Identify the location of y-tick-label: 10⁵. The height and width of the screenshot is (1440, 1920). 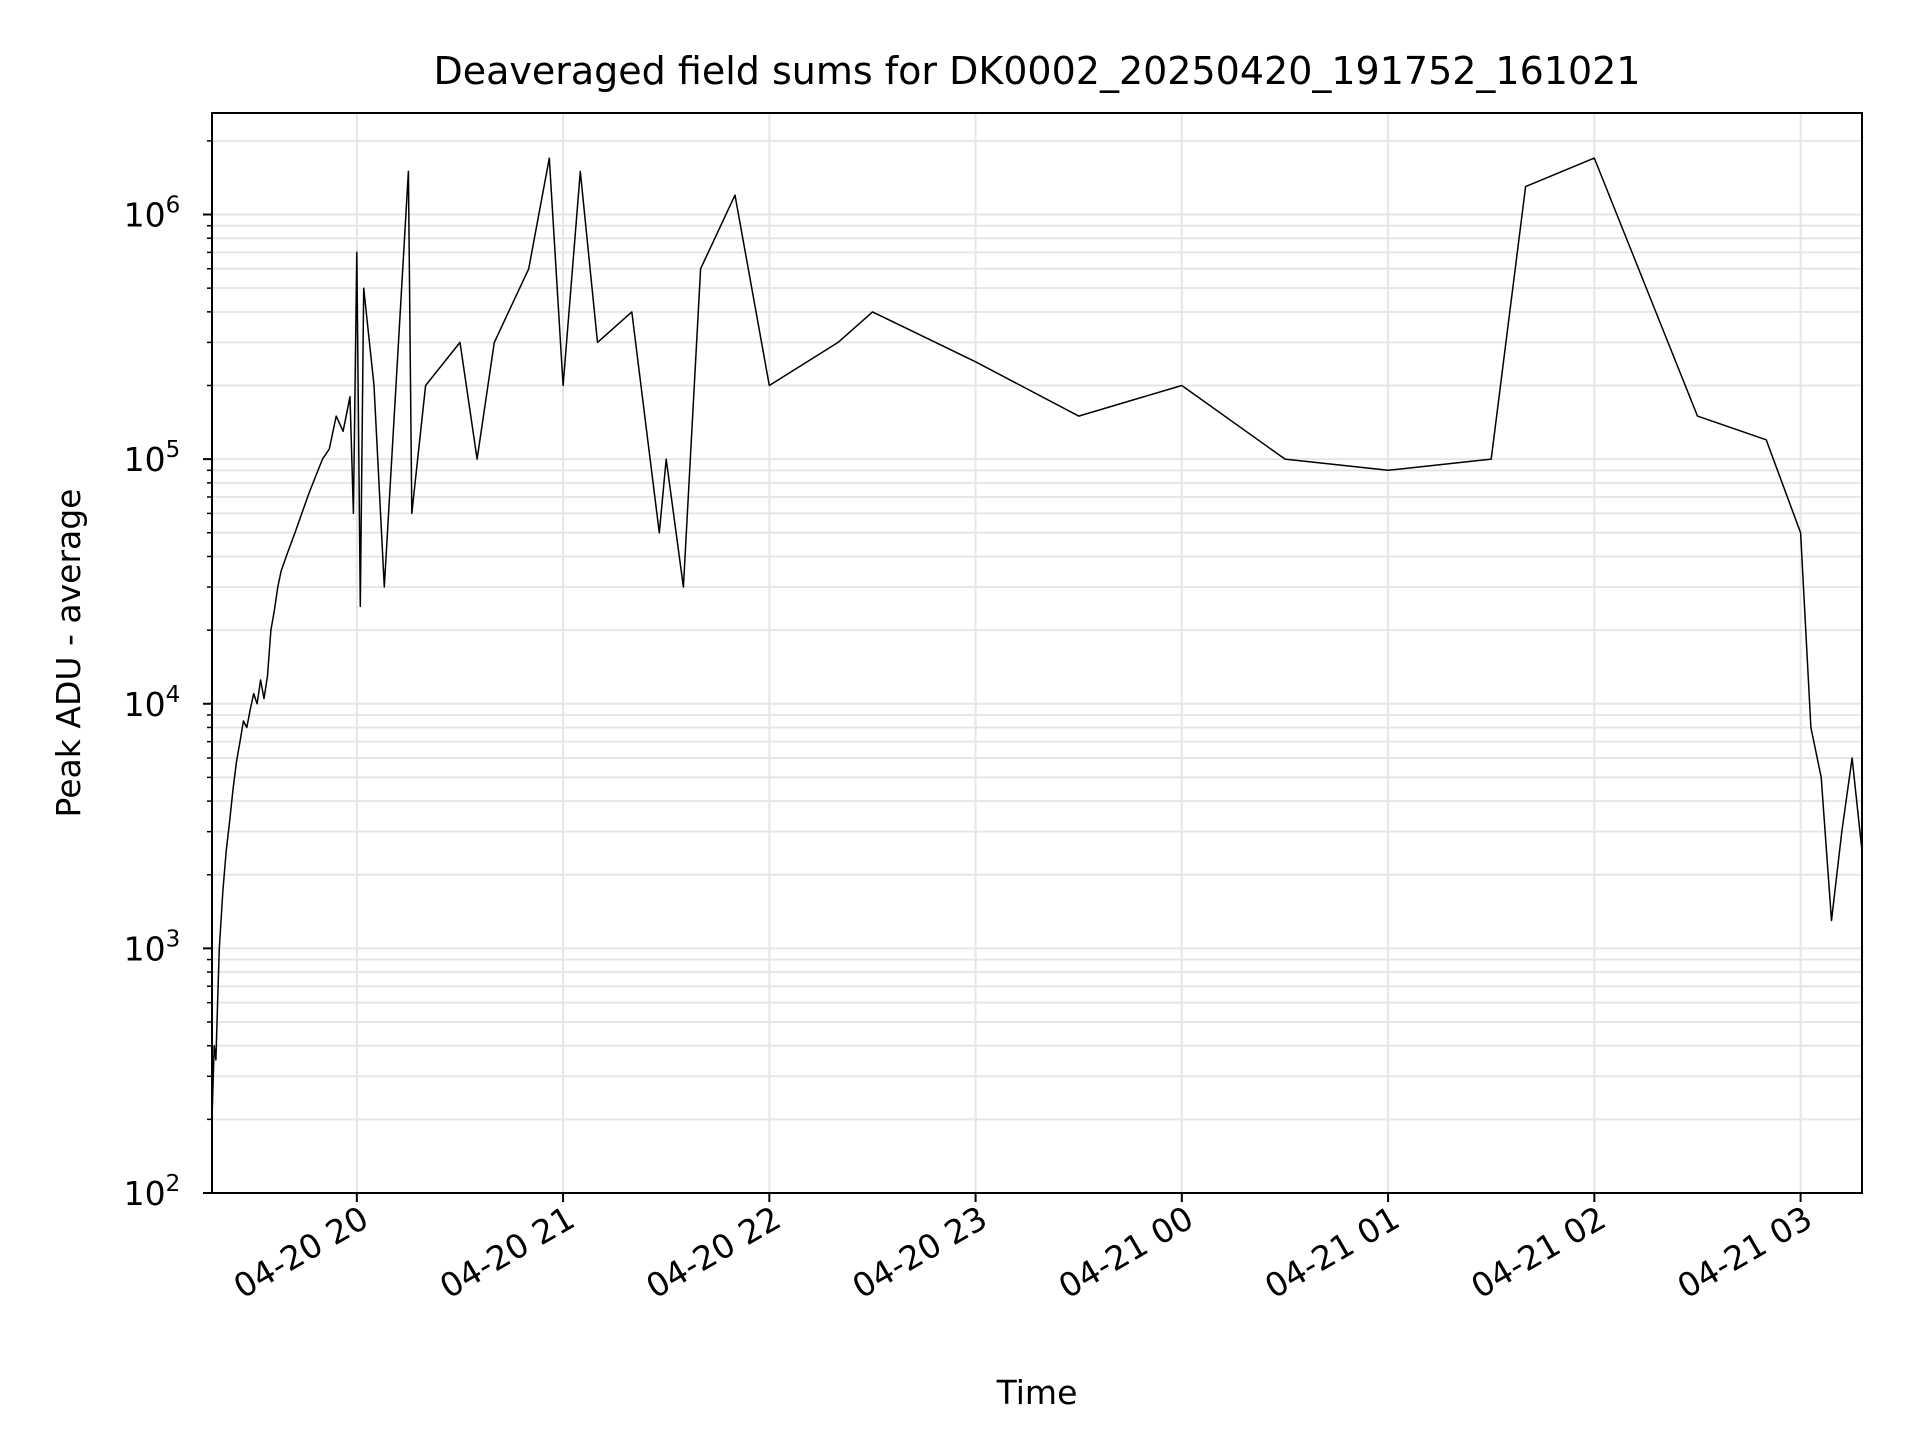
(152, 458).